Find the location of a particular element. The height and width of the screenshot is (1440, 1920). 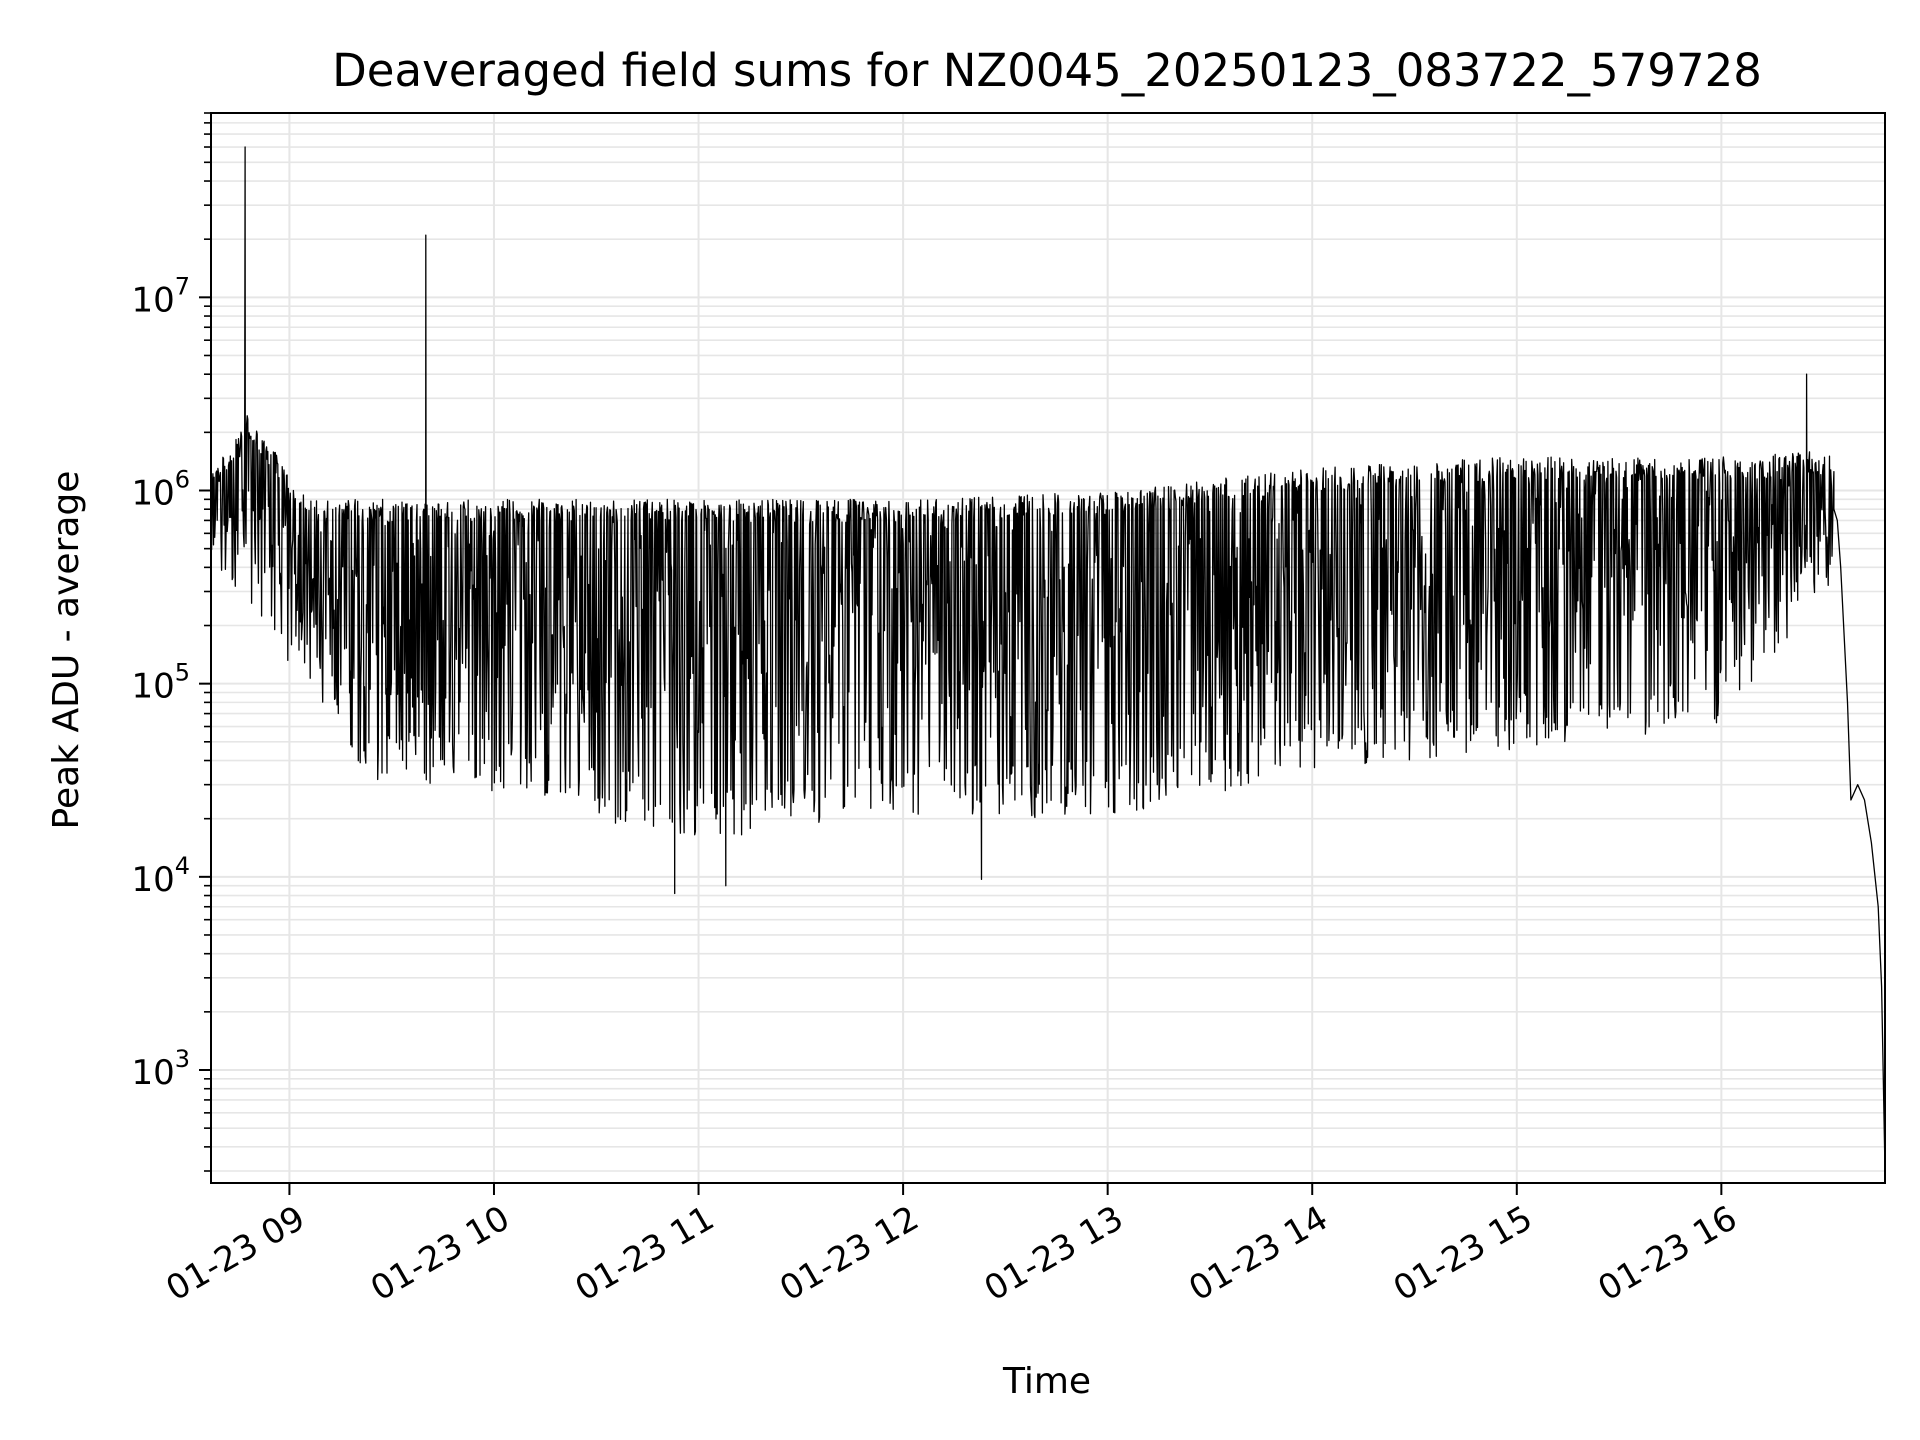

y-axis-title: Peak ADU - average is located at coordinates (66, 650).